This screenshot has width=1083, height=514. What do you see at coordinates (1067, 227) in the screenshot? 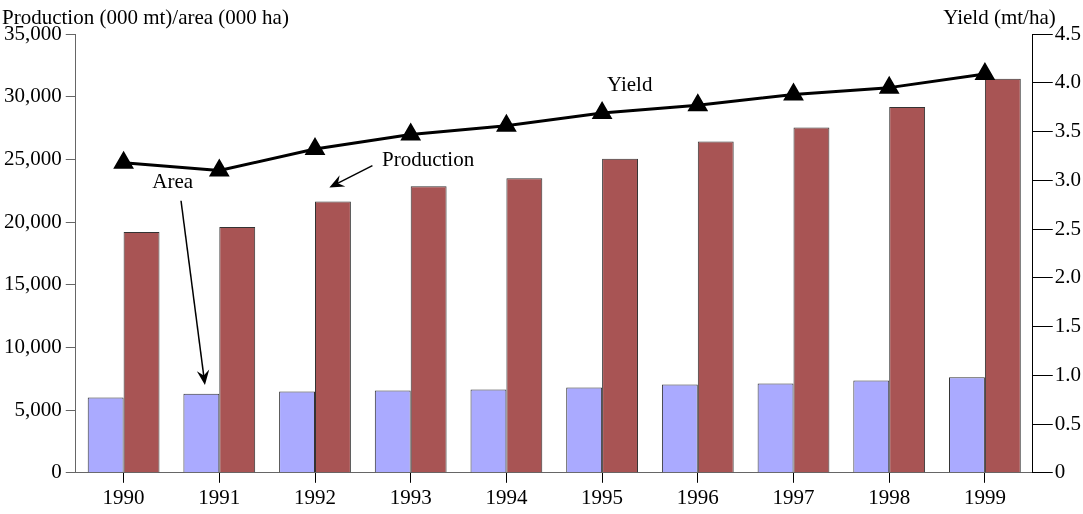
I see `y2-tick-label: 2.5` at bounding box center [1067, 227].